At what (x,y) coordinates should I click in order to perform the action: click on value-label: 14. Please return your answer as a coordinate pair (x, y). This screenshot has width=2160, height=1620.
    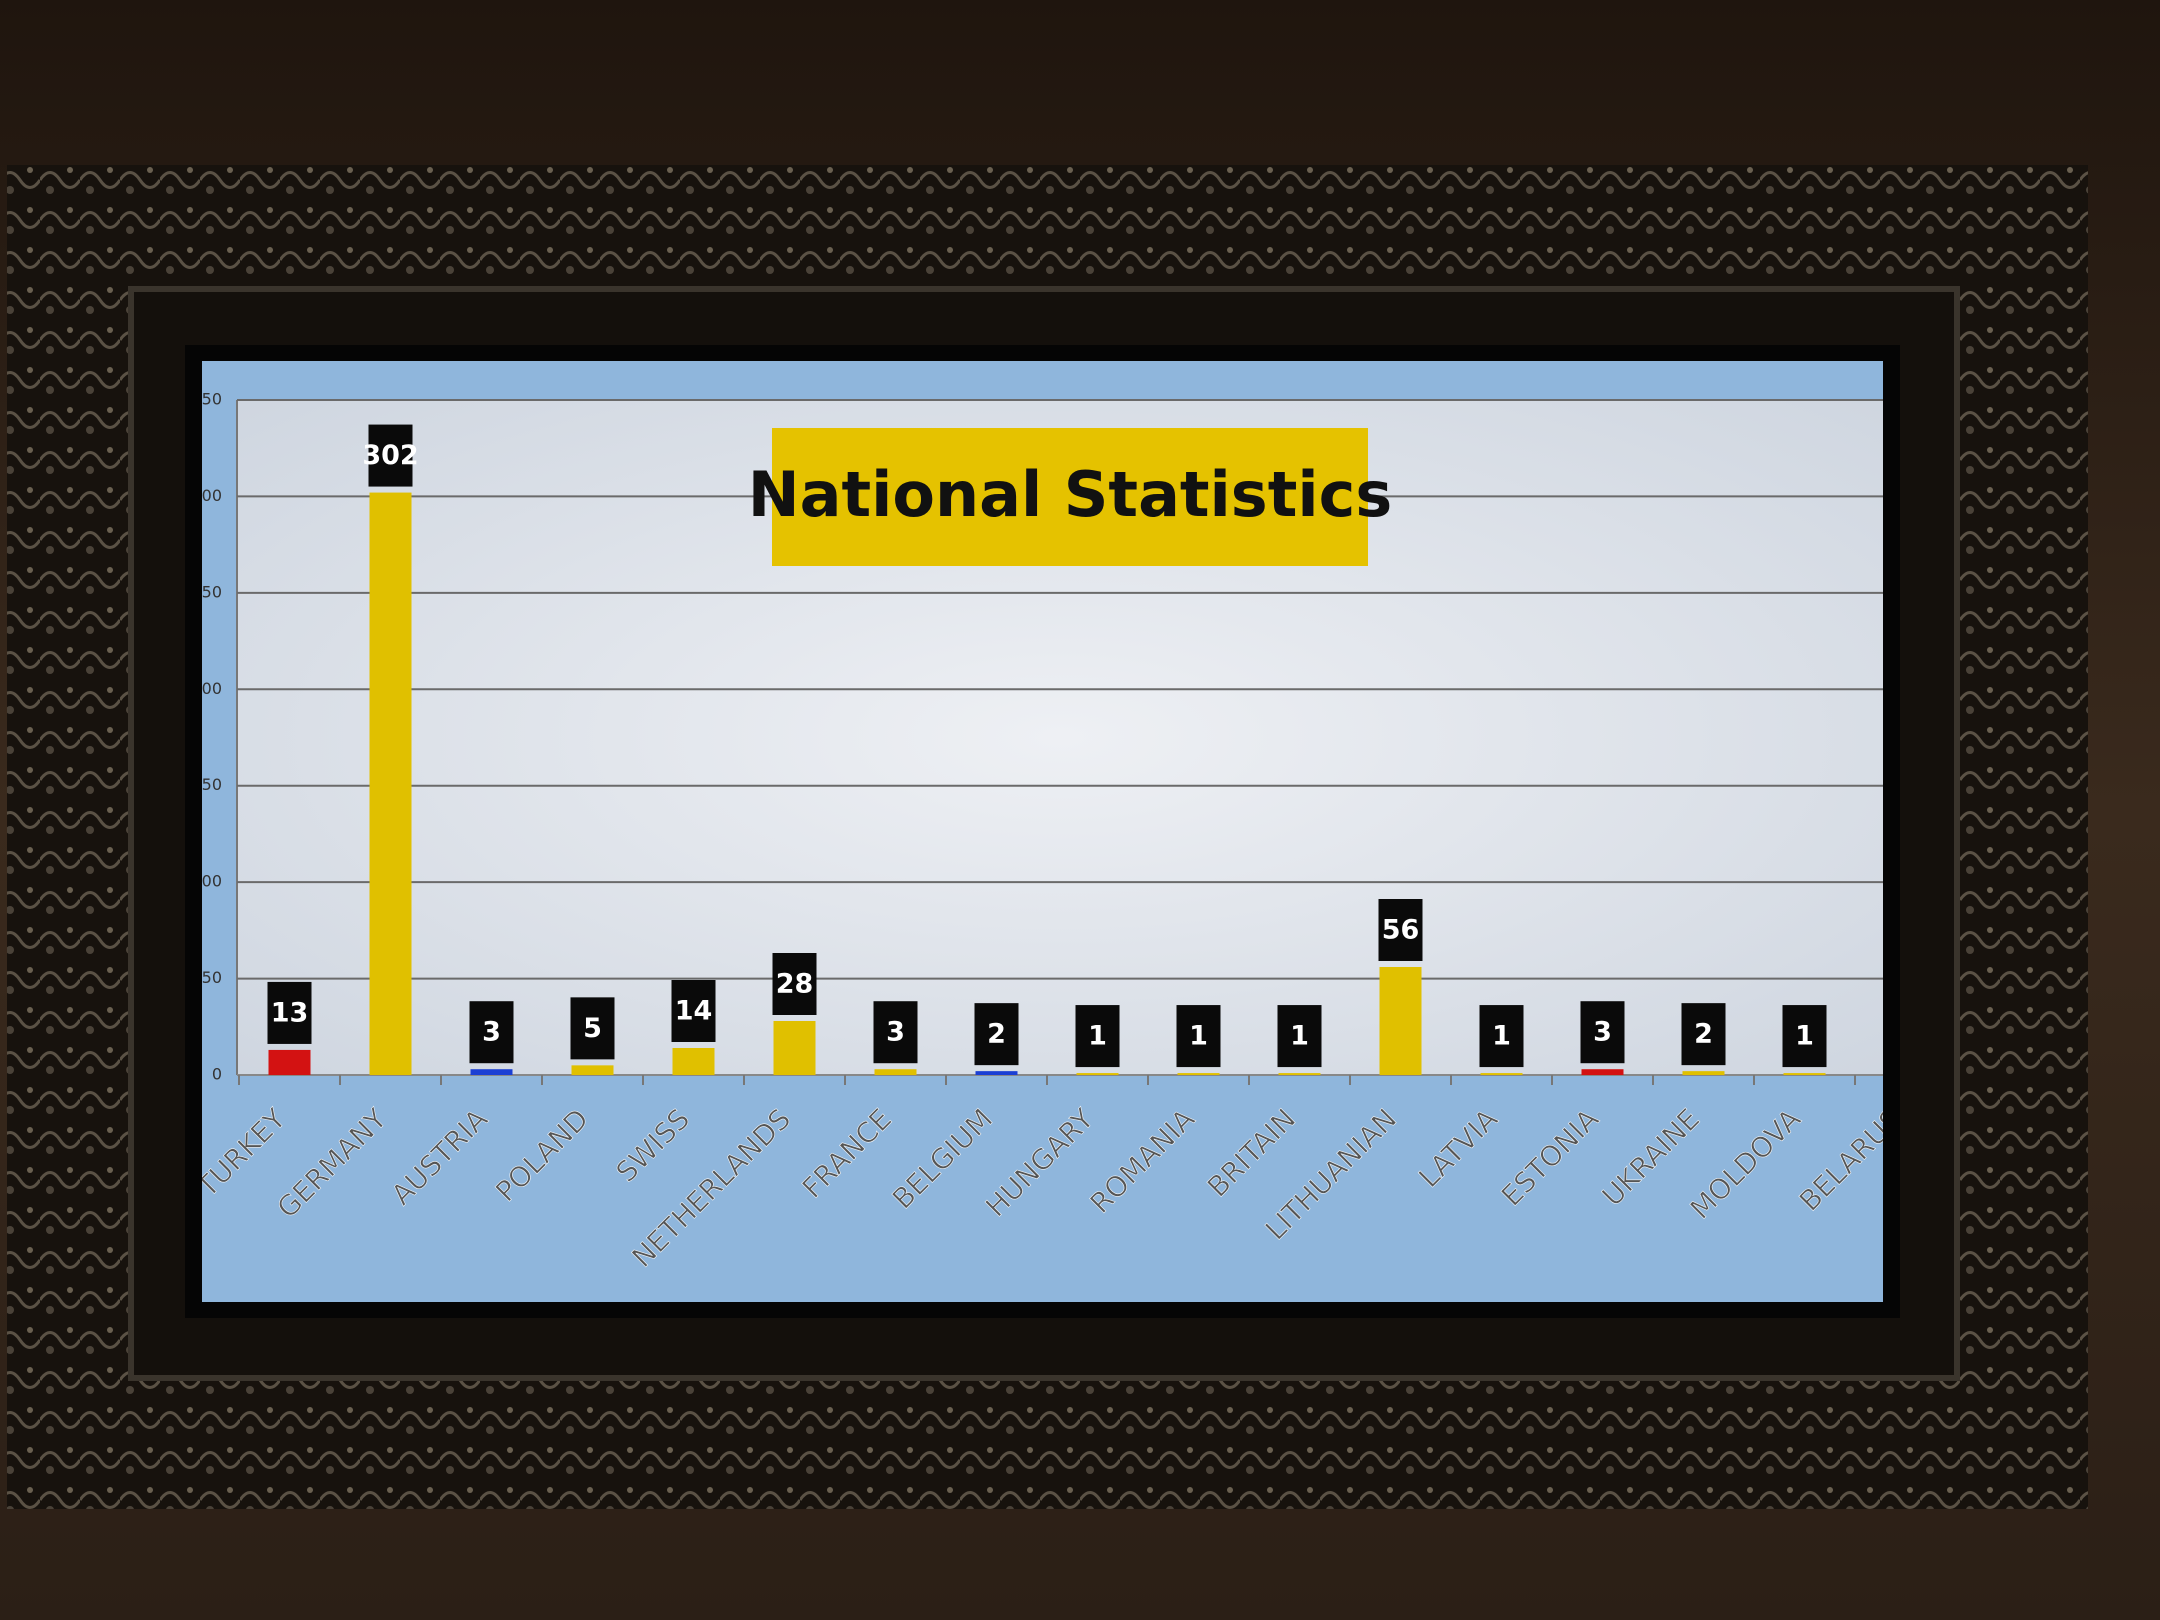
    Looking at the image, I should click on (694, 1011).